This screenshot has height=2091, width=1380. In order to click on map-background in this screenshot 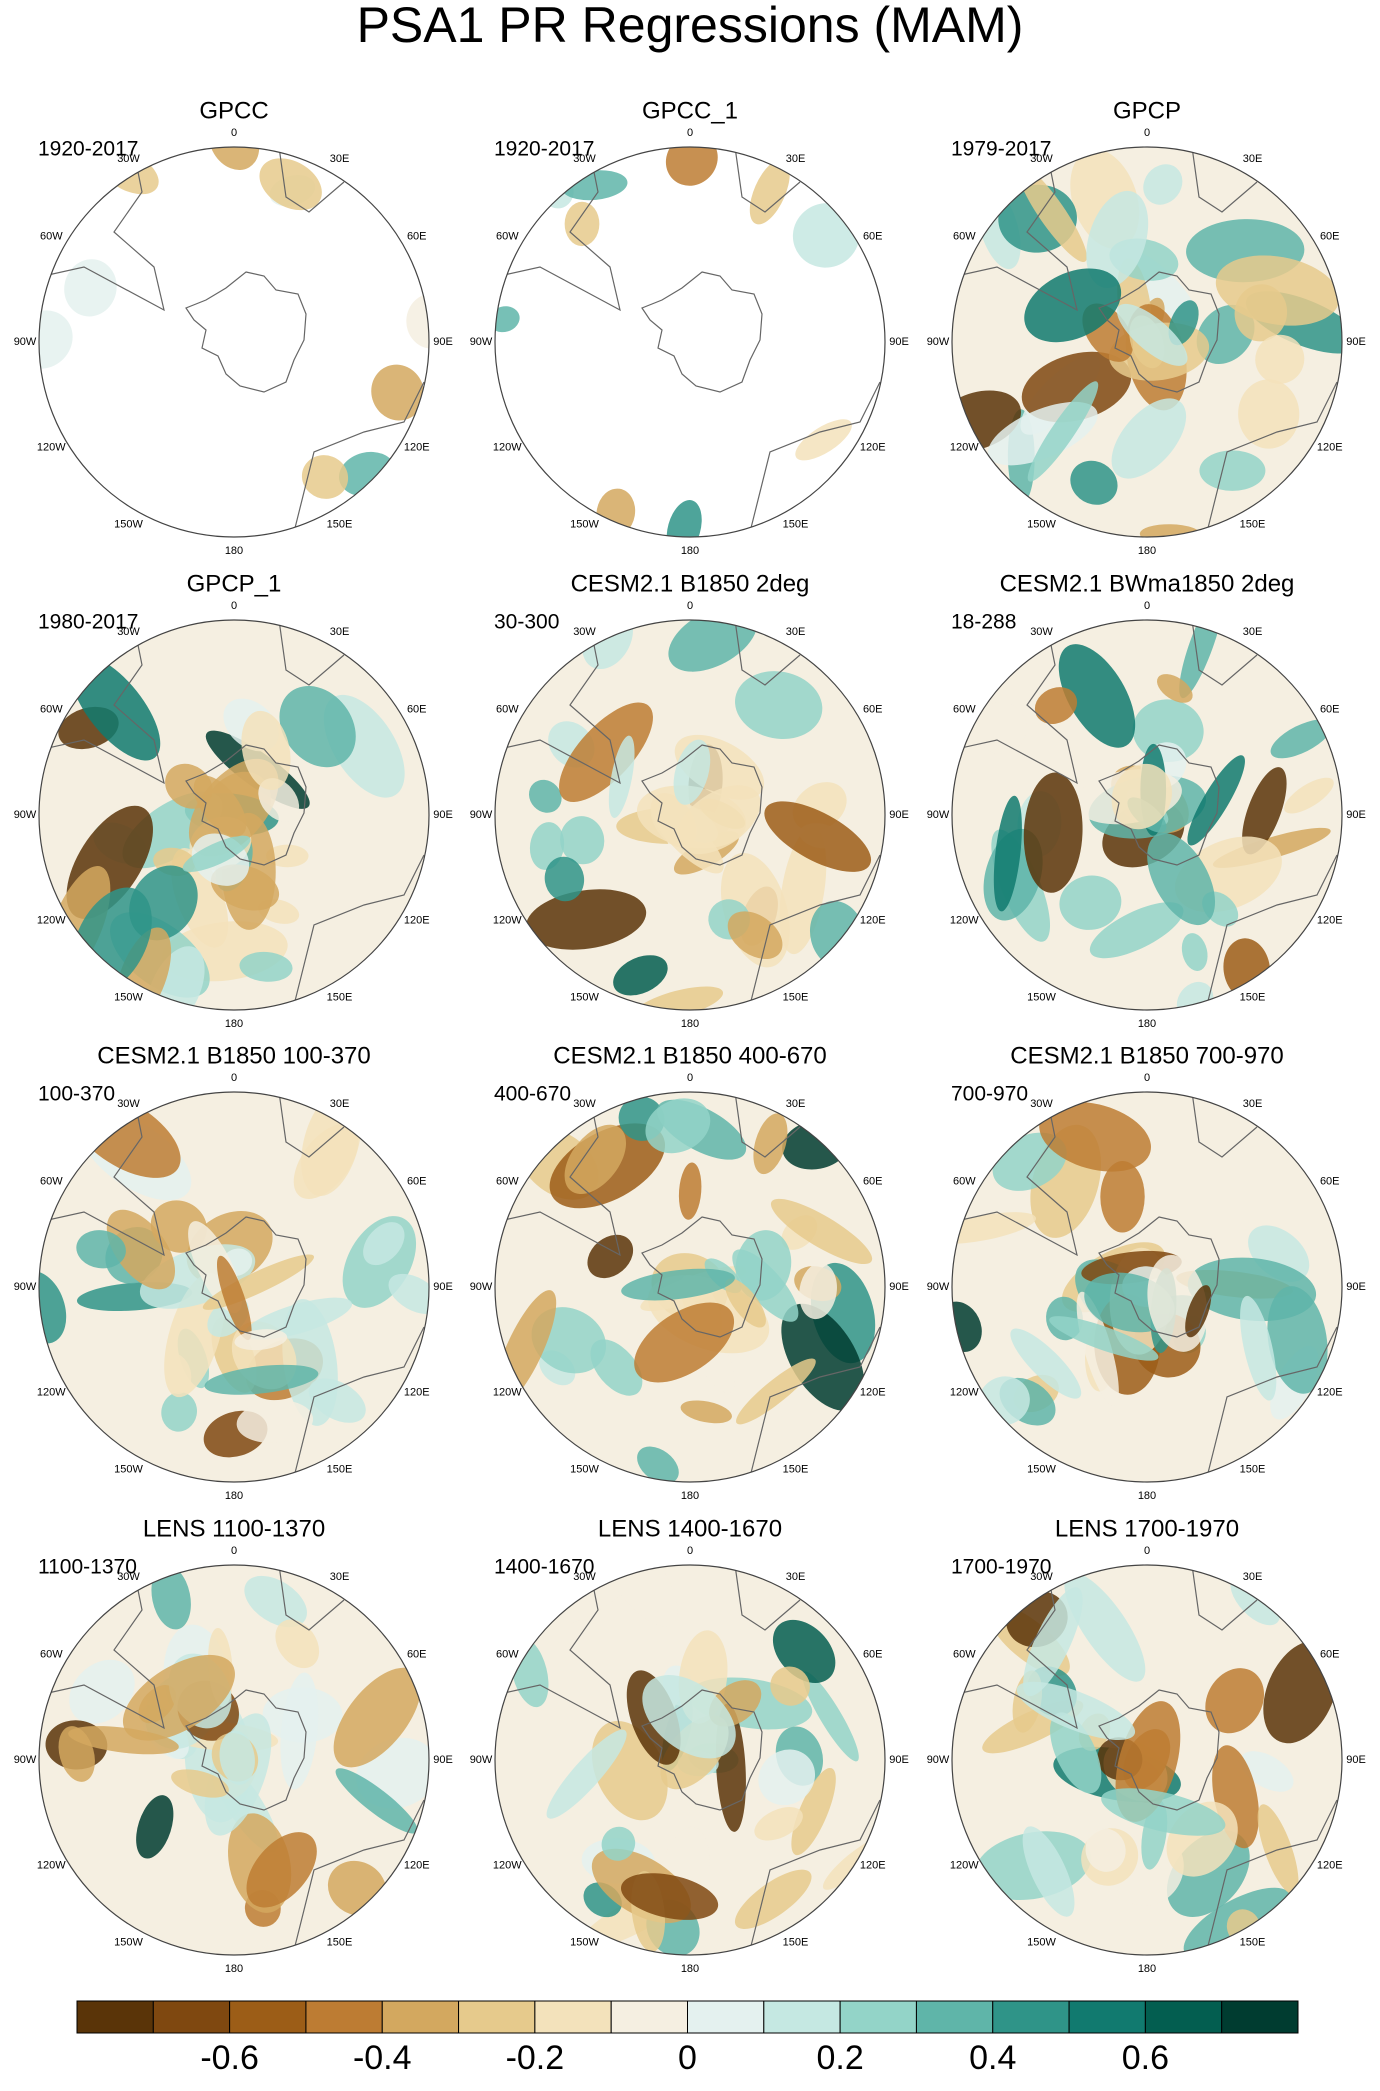, I will do `click(234, 342)`.